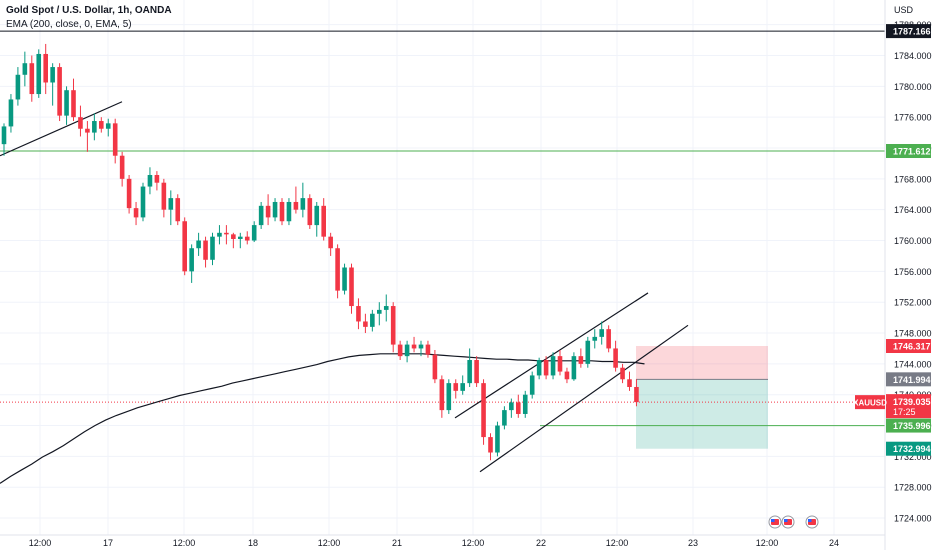 The image size is (932, 555). I want to click on take-profit-zone, so click(702, 414).